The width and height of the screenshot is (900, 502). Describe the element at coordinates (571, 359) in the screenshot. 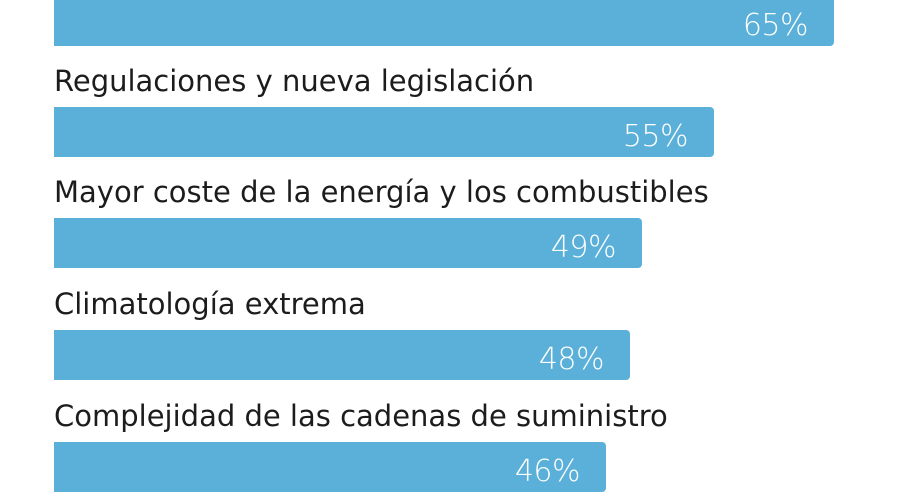

I see `bar-value-label: 48%` at that location.